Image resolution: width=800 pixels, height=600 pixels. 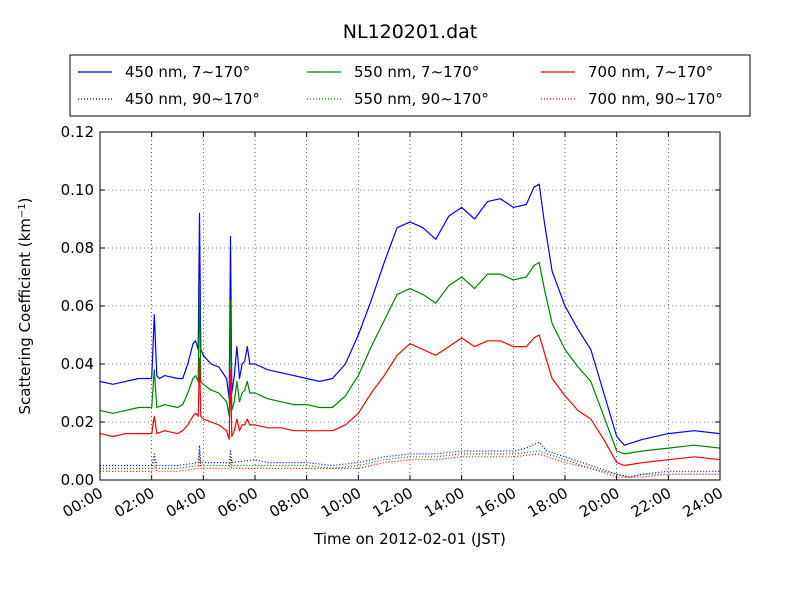 What do you see at coordinates (192, 99) in the screenshot?
I see `legend-label: 450 nm, 90∼170°` at bounding box center [192, 99].